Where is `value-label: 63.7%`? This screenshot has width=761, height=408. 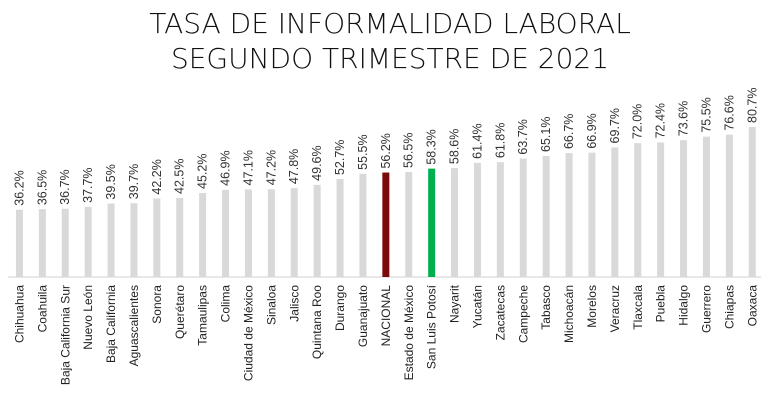
value-label: 63.7% is located at coordinates (523, 136).